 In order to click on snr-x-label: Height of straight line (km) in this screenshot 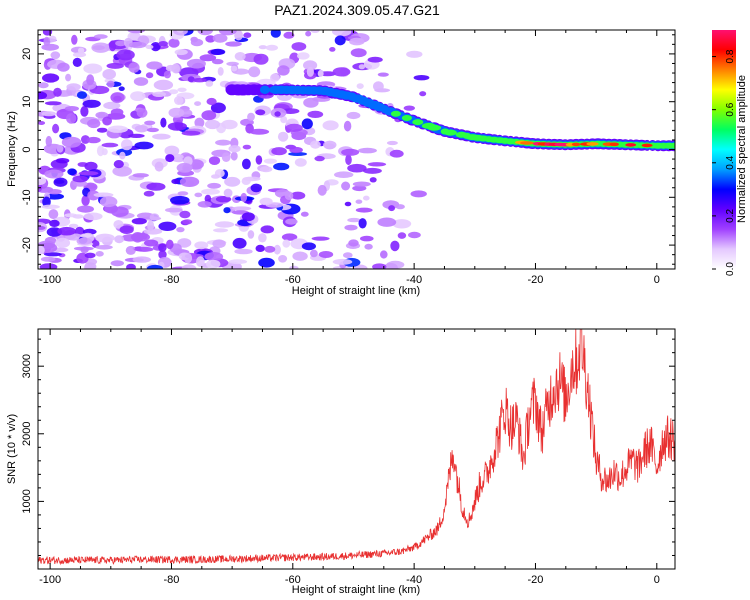, I will do `click(356, 590)`.